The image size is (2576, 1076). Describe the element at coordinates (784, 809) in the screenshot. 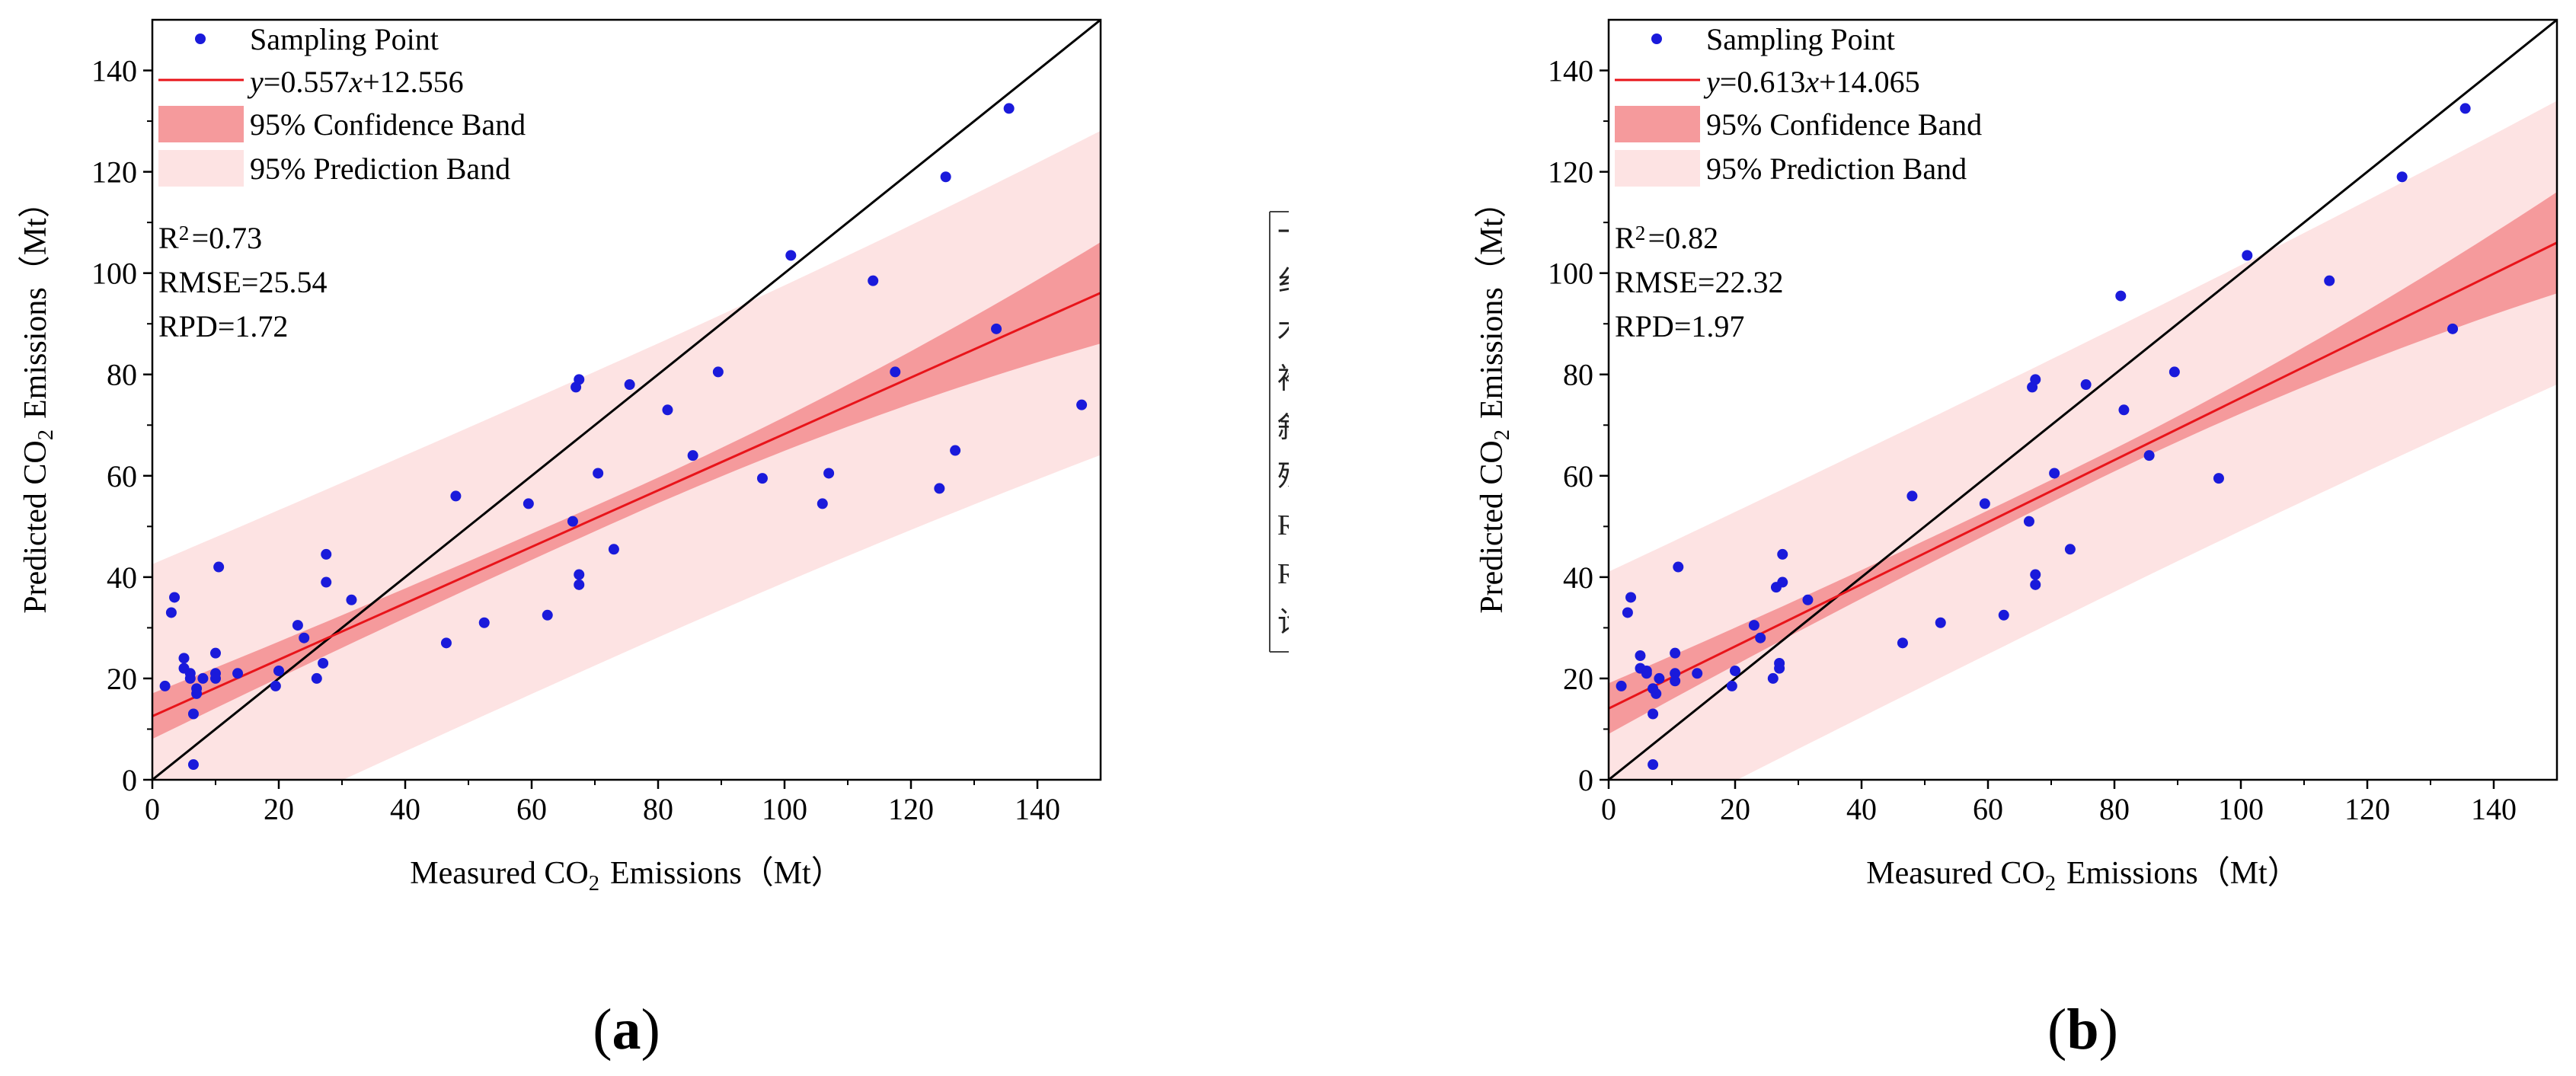

I see `x-tick-label: 100` at that location.